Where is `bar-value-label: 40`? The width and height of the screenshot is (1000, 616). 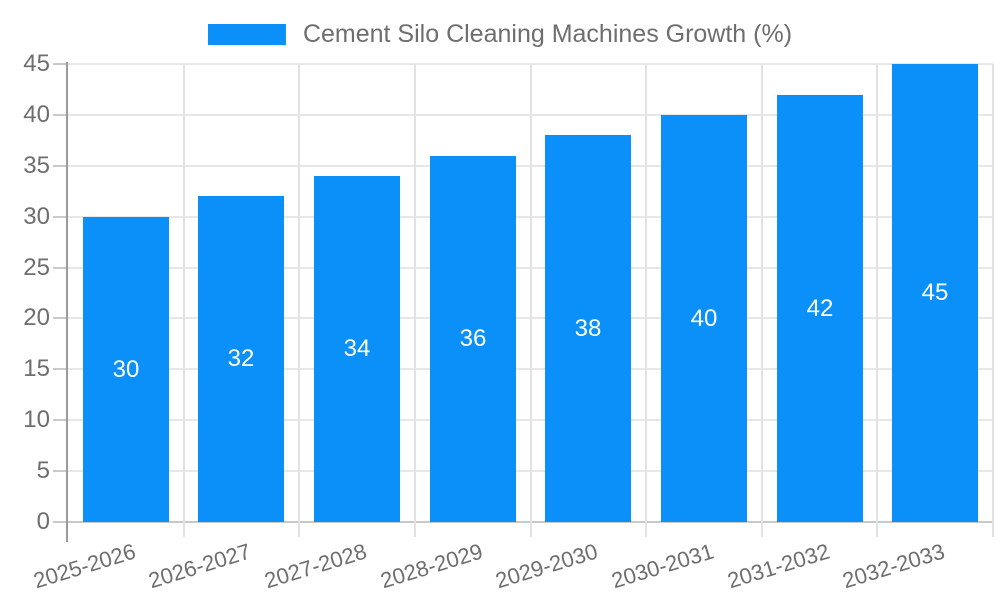 bar-value-label: 40 is located at coordinates (704, 318).